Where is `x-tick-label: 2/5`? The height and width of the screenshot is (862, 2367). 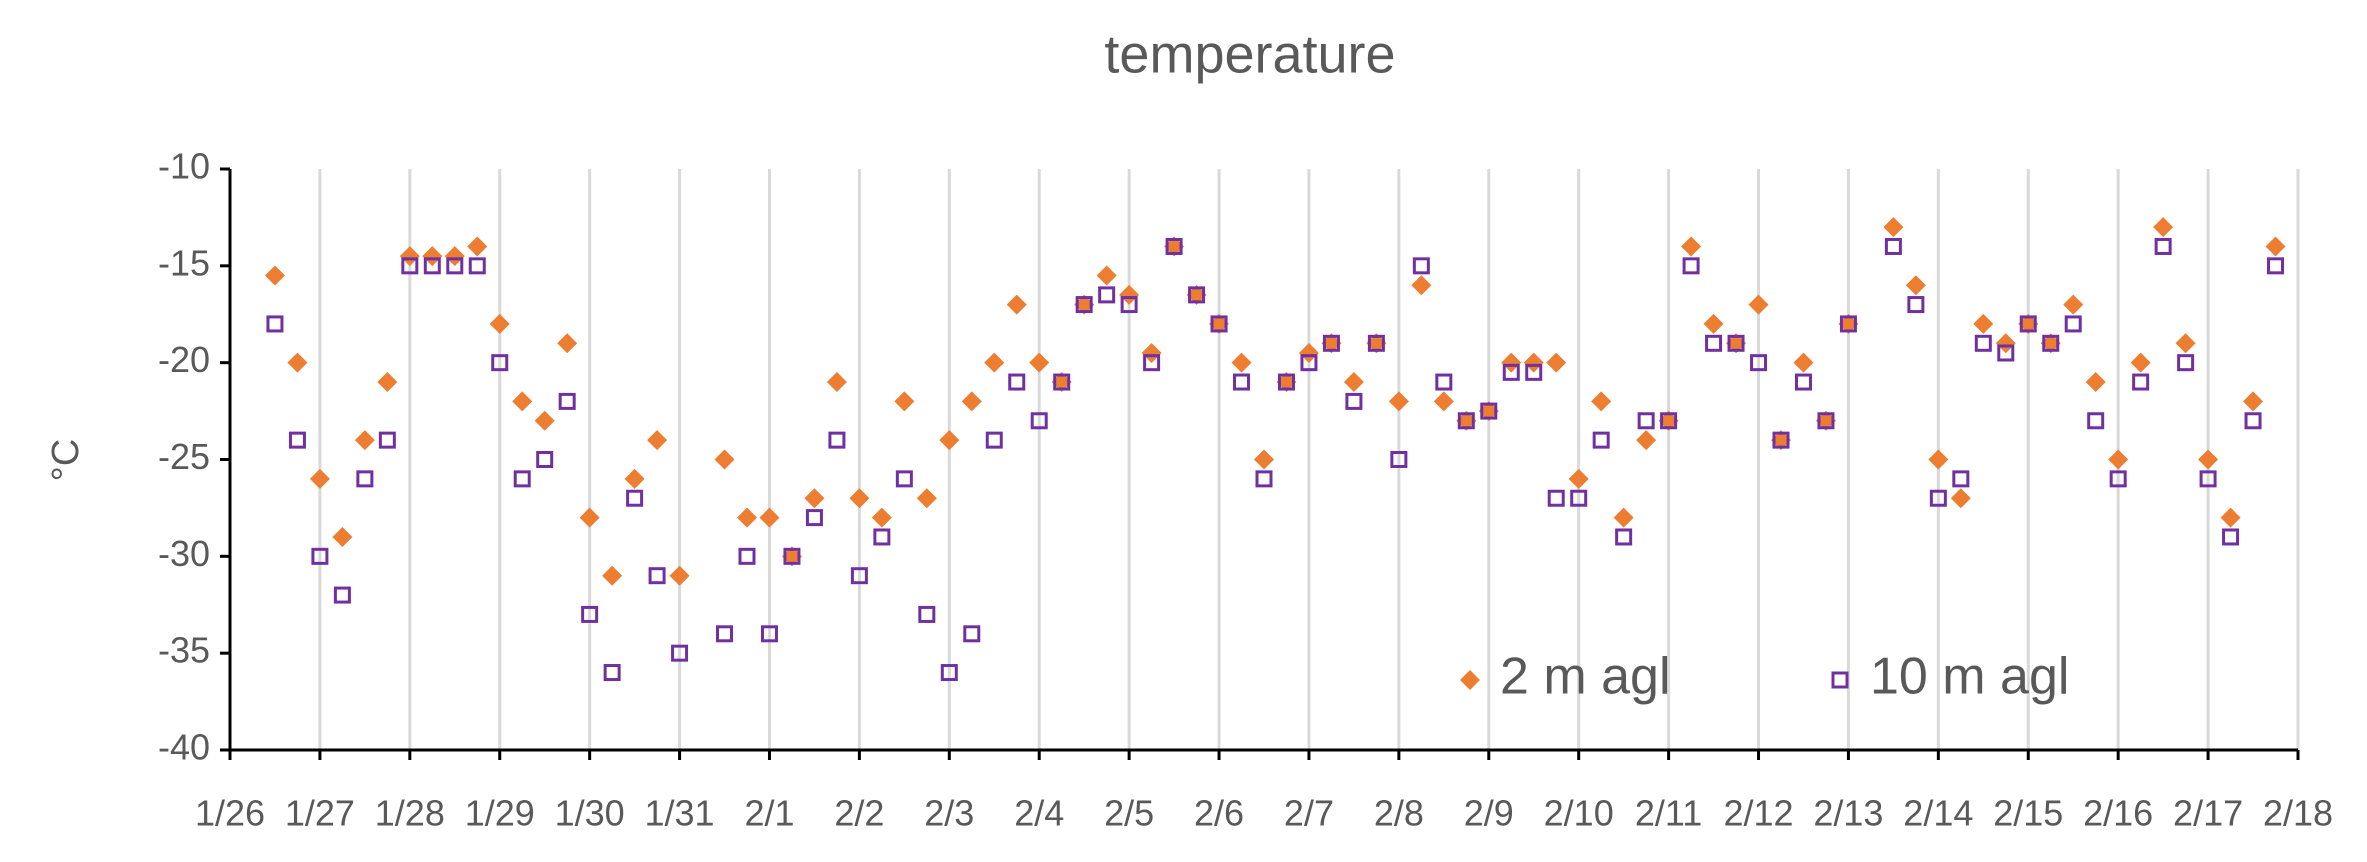 x-tick-label: 2/5 is located at coordinates (1129, 813).